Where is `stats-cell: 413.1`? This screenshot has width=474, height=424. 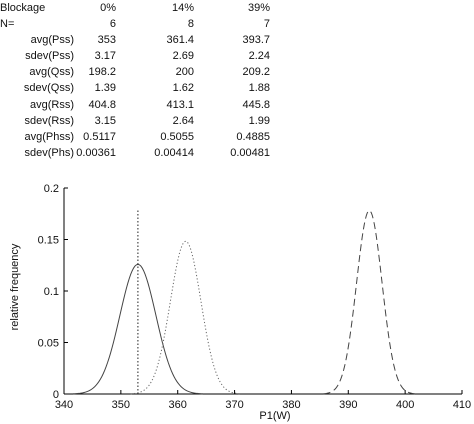 stats-cell: 413.1 is located at coordinates (180, 105).